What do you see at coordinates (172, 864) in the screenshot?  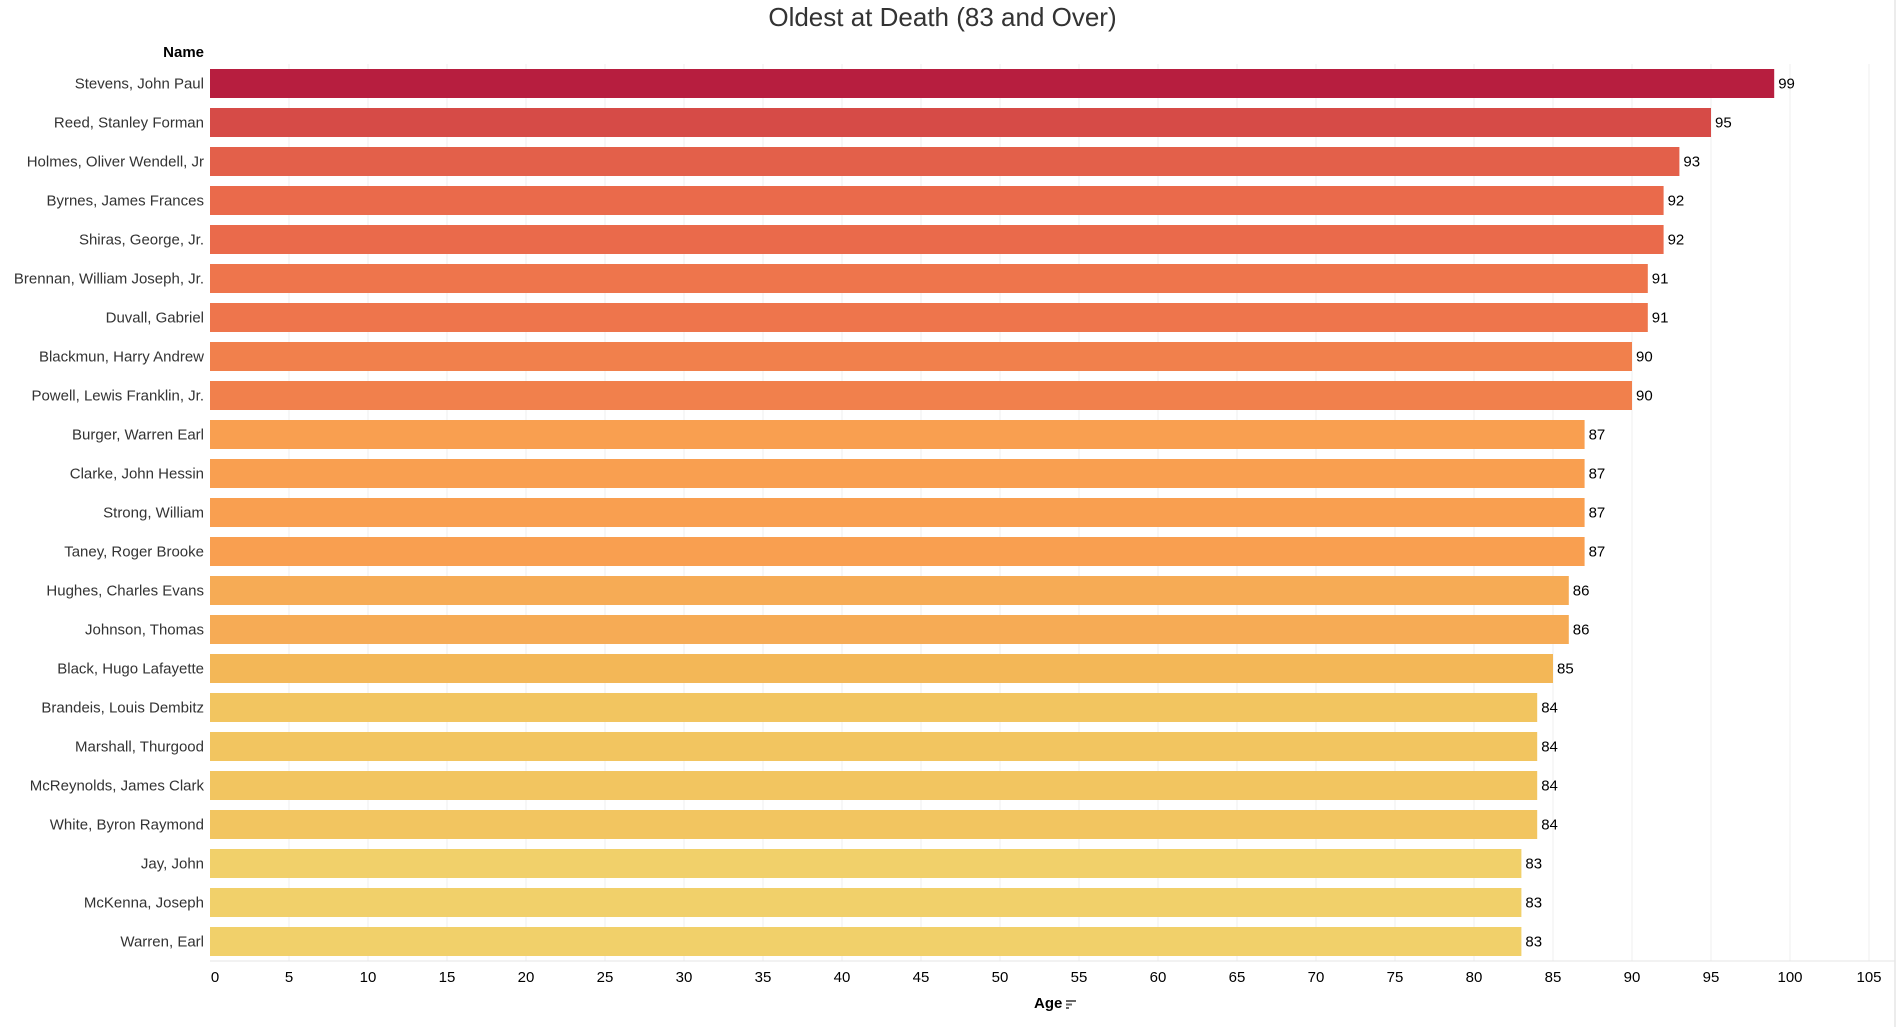 I see `row-label: Jay, John` at bounding box center [172, 864].